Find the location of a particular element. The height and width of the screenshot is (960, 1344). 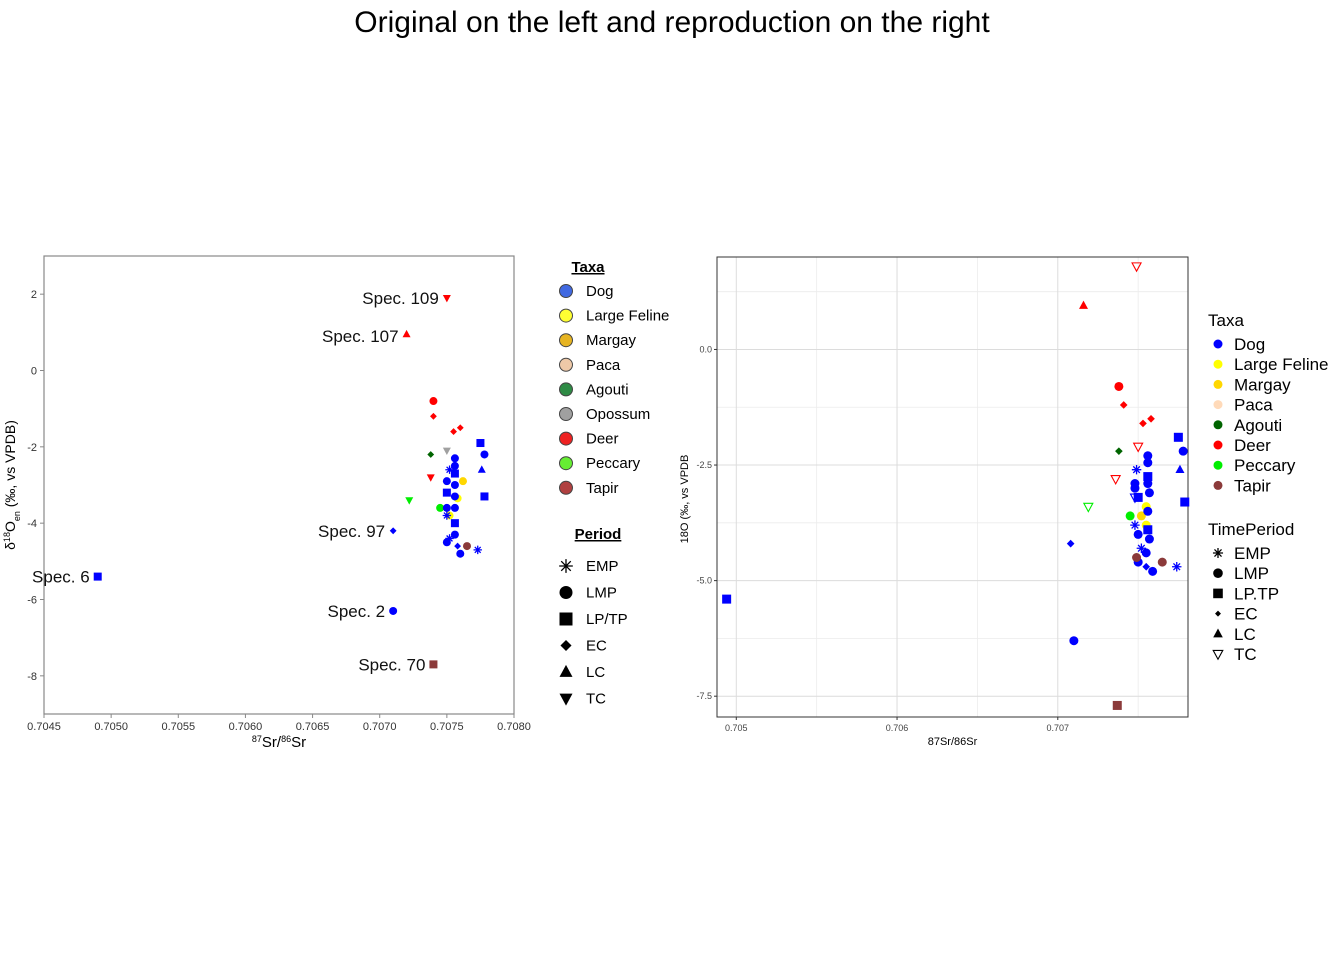

y-tick-label: -2 is located at coordinates (32, 448).